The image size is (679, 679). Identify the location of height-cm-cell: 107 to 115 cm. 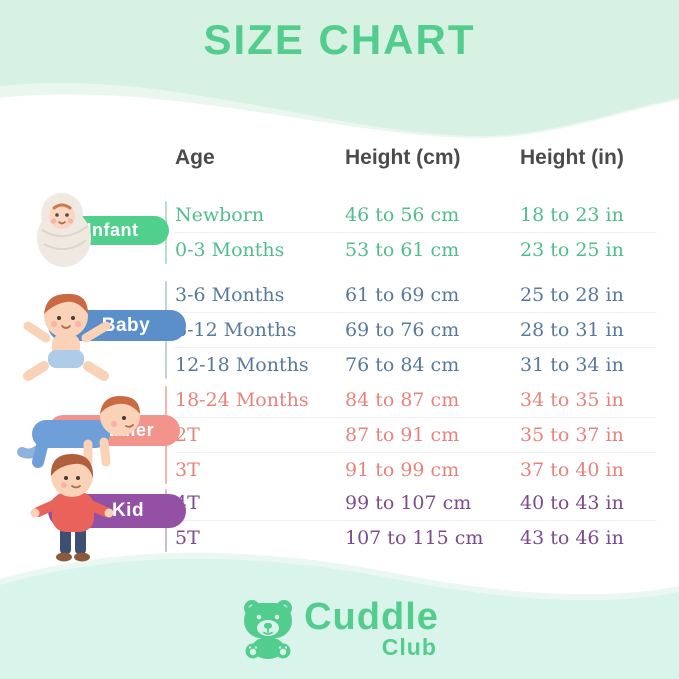
(414, 538).